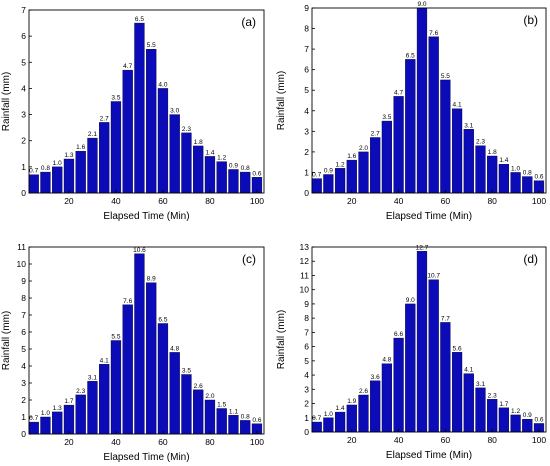 The height and width of the screenshot is (466, 550). I want to click on panel-a-bar-value-label: 0.8, so click(245, 168).